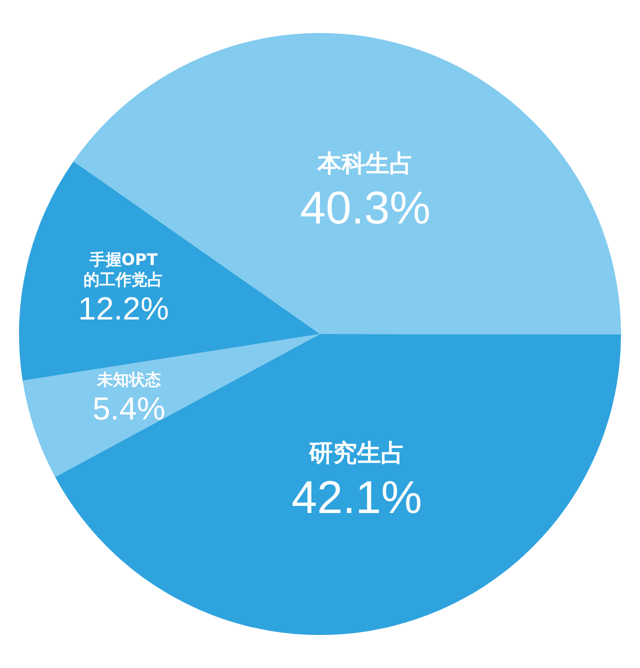  Describe the element at coordinates (123, 308) in the screenshot. I see `data-label: 12.2%` at that location.